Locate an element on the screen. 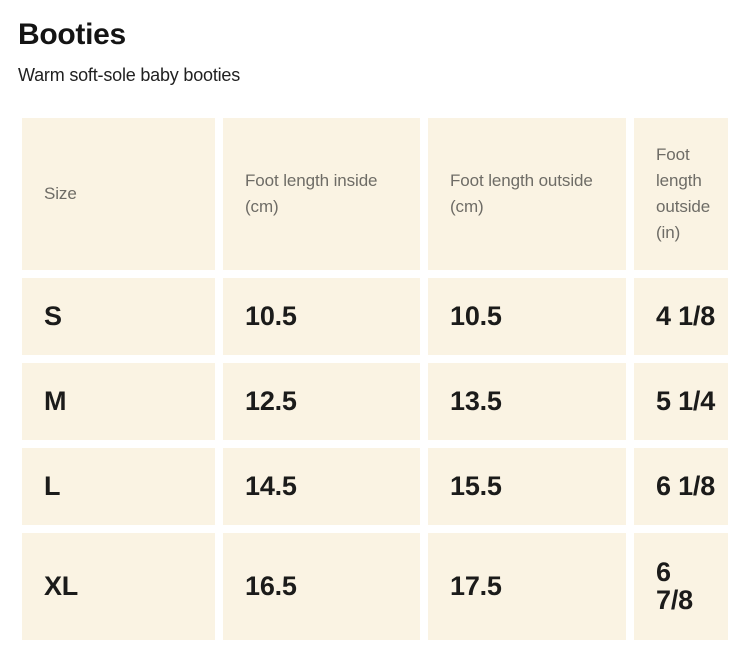 This screenshot has width=743, height=658. row-xl-size-label: XL is located at coordinates (118, 586).